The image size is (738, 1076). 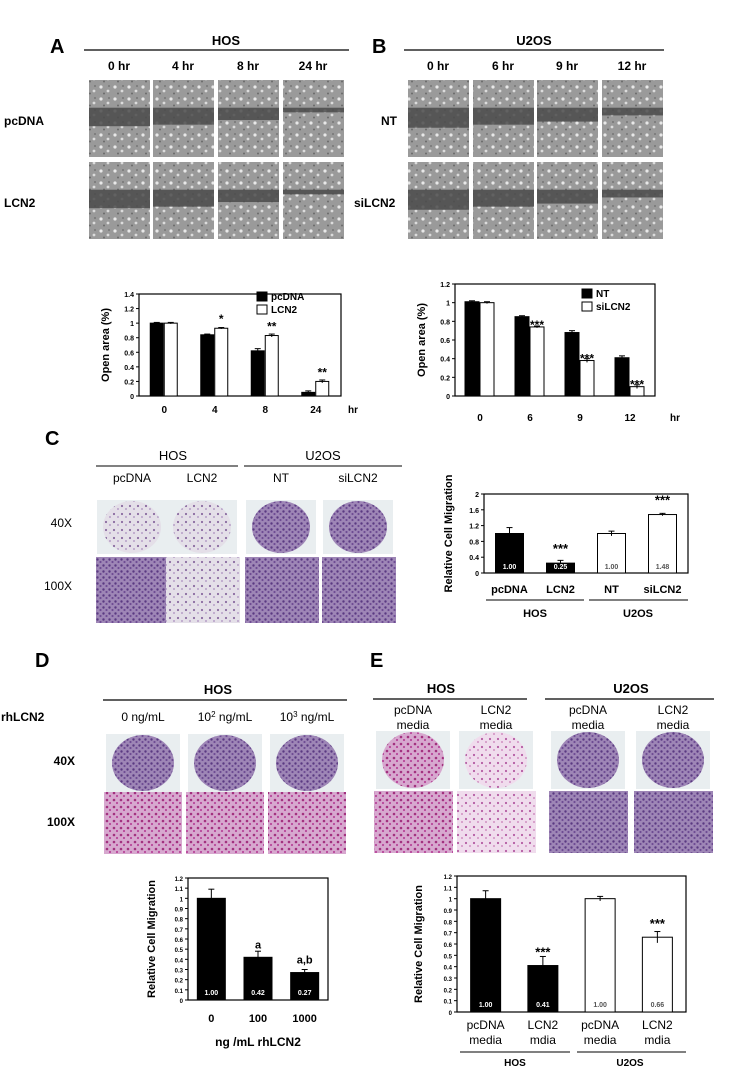 I want to click on panel-b-legend-swatch, so click(x=587, y=306).